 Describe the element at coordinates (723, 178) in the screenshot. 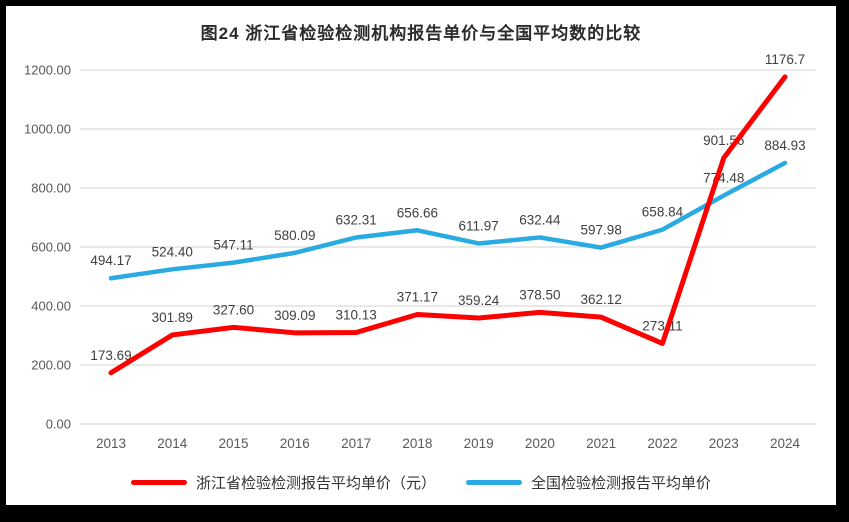

I see `national-data-label: 774.48` at that location.